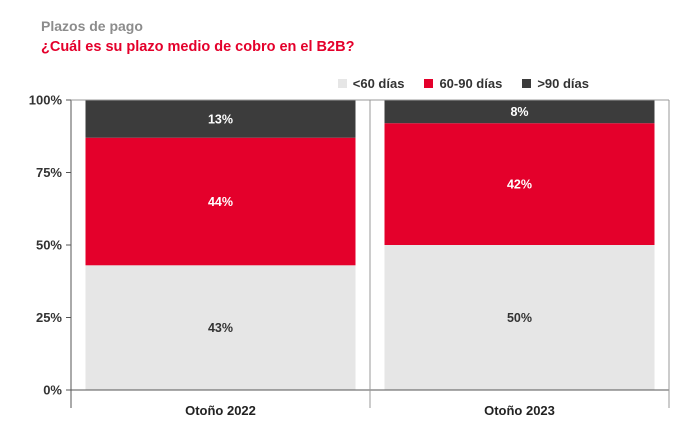  What do you see at coordinates (563, 83) in the screenshot?
I see `legend-label-gt90: >90 días` at bounding box center [563, 83].